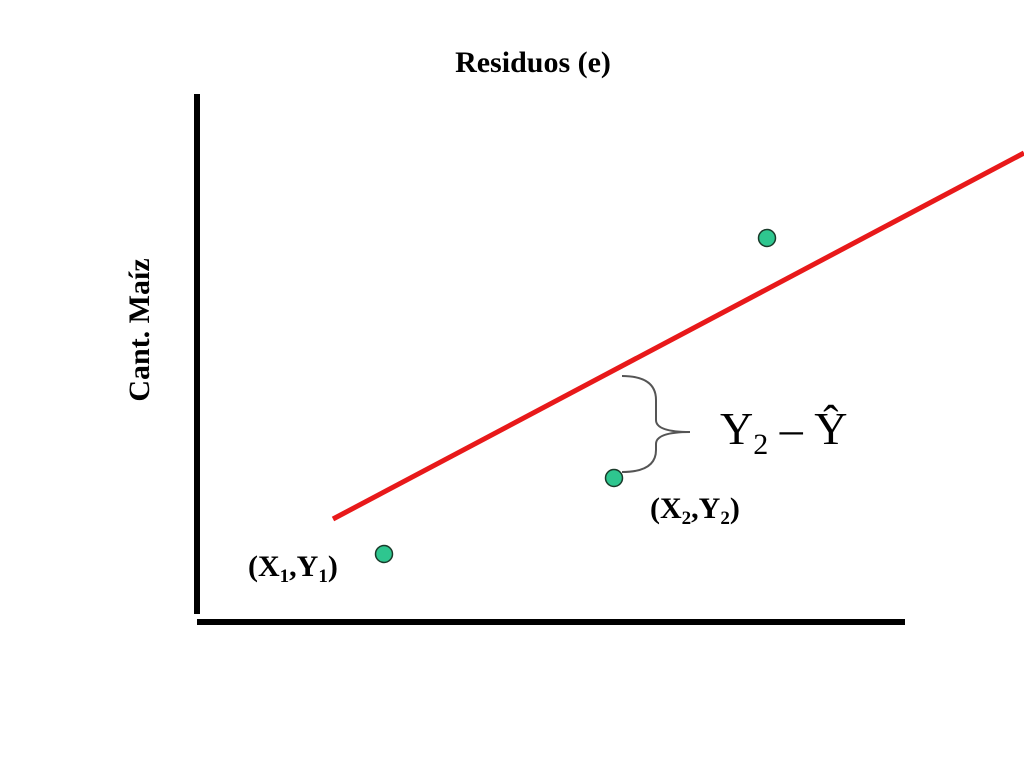 The height and width of the screenshot is (768, 1024). I want to click on point-label: (X1,Y1), so click(293, 568).